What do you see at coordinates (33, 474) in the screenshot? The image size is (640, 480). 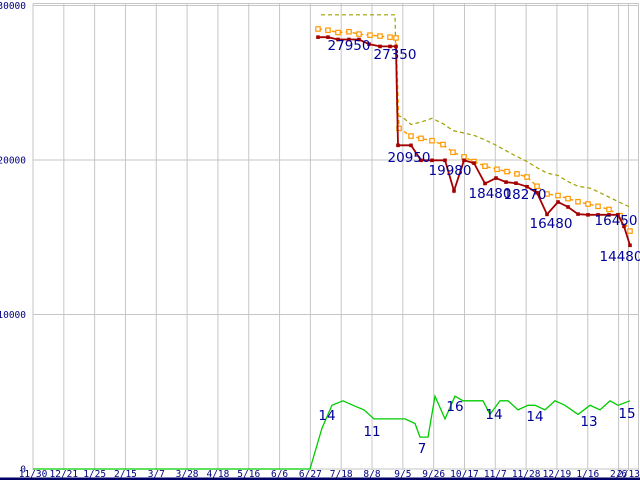 I see `x-tick-label: 11/30` at bounding box center [33, 474].